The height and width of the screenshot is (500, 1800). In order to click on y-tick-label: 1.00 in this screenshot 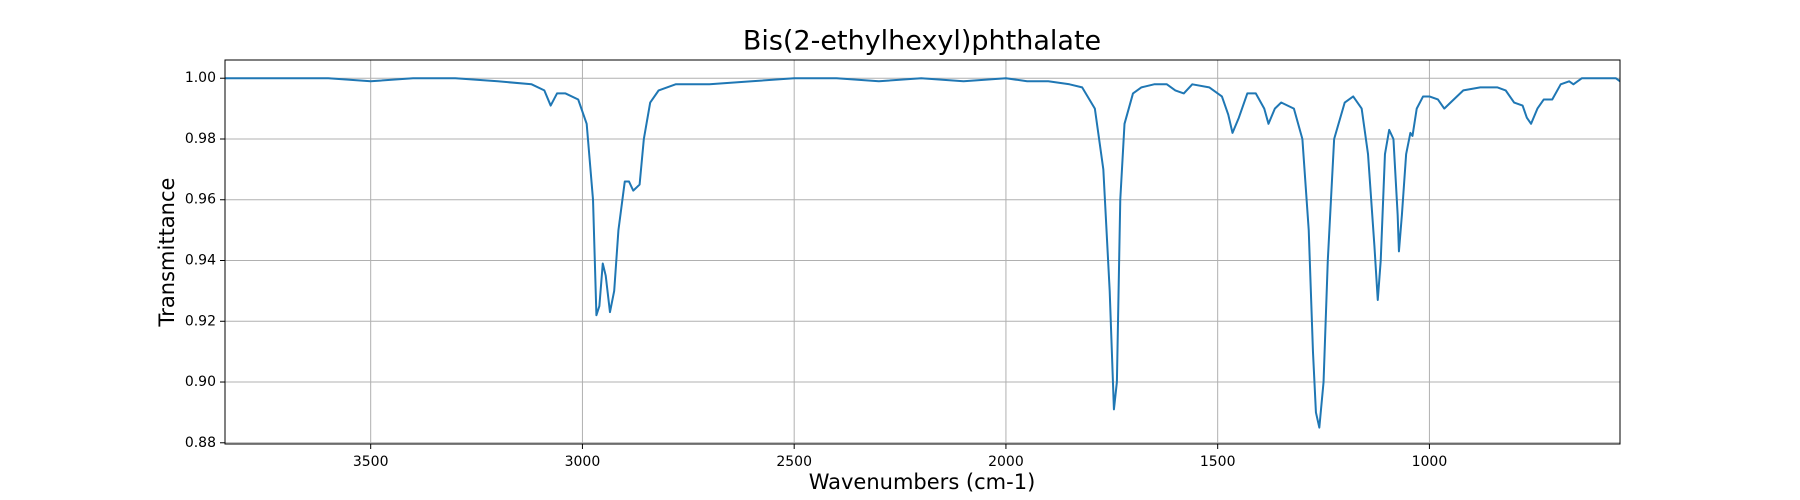, I will do `click(200, 78)`.